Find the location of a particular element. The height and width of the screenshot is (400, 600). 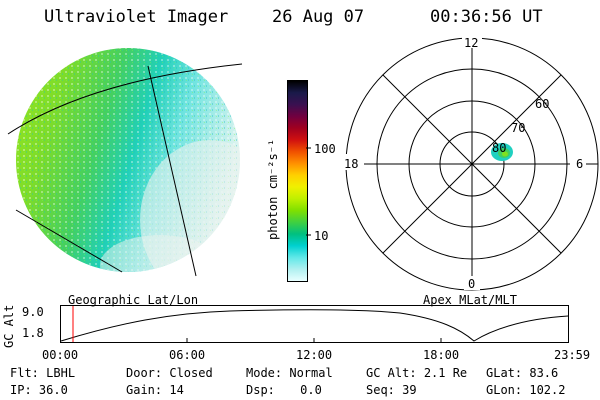

ip-status: IP: 36.0 is located at coordinates (39, 390).